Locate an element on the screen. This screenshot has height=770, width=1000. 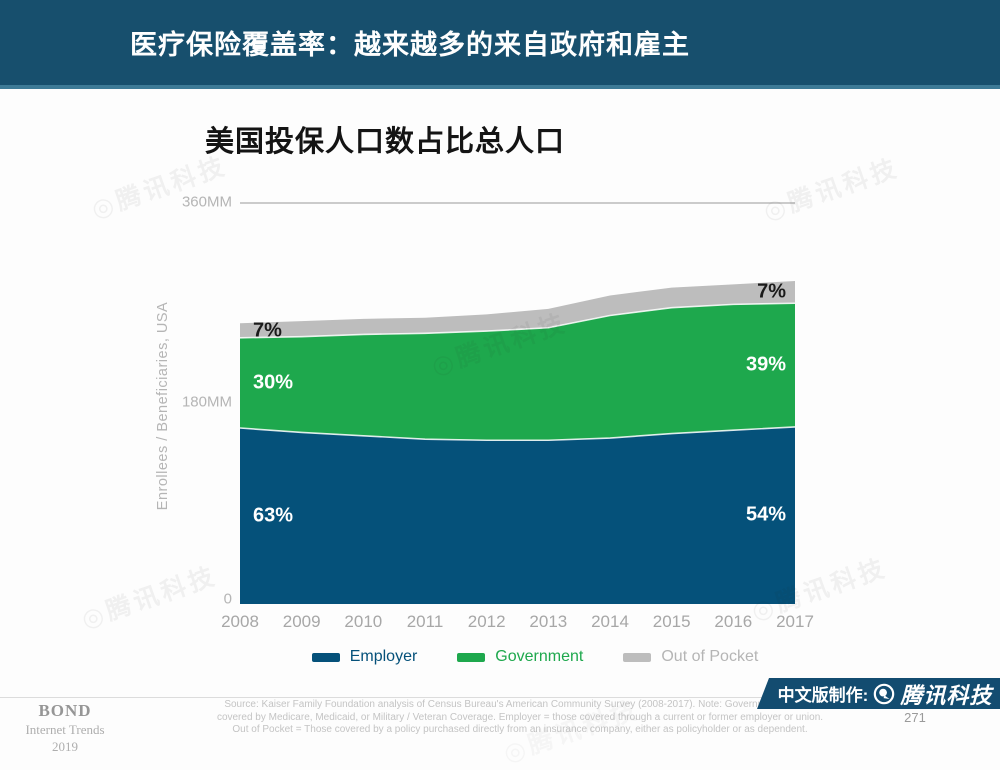
x-tick-label-2011: 2011 is located at coordinates (425, 621).